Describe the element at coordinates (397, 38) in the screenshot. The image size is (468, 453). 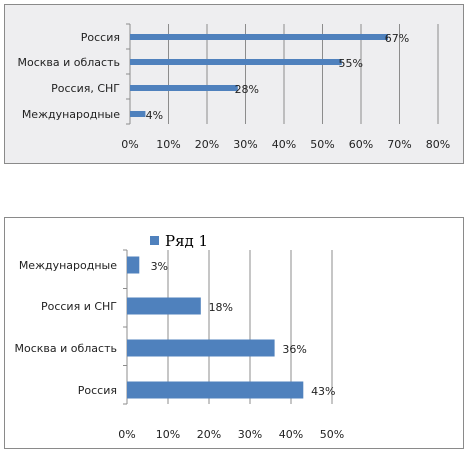
I see `data-label: 67%` at that location.